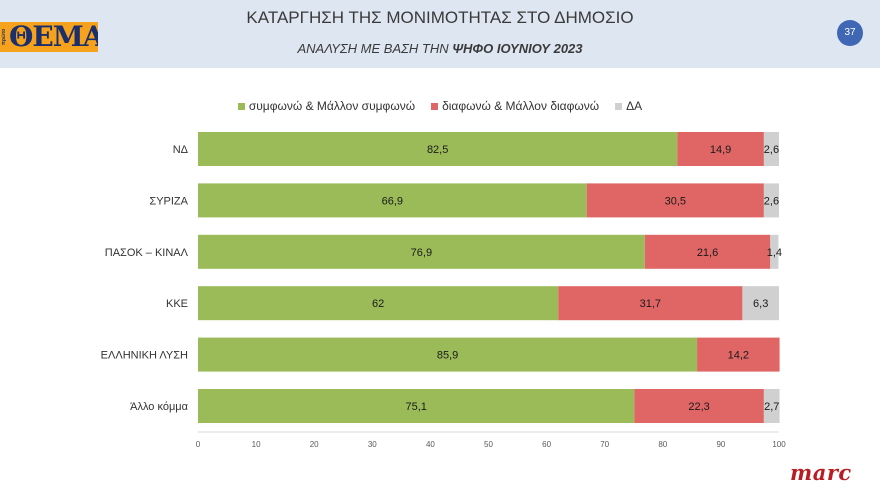 The height and width of the screenshot is (495, 880). Describe the element at coordinates (517, 48) in the screenshot. I see `subtitle-emphasis: ΨΗΦΟ ΙΟΥΝΙΟΥ 2023` at that location.